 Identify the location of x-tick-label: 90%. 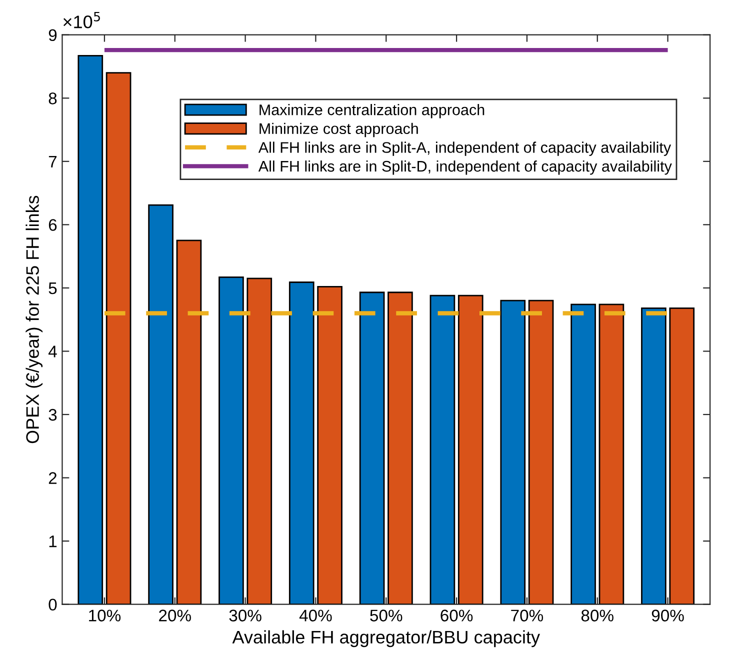
(668, 616).